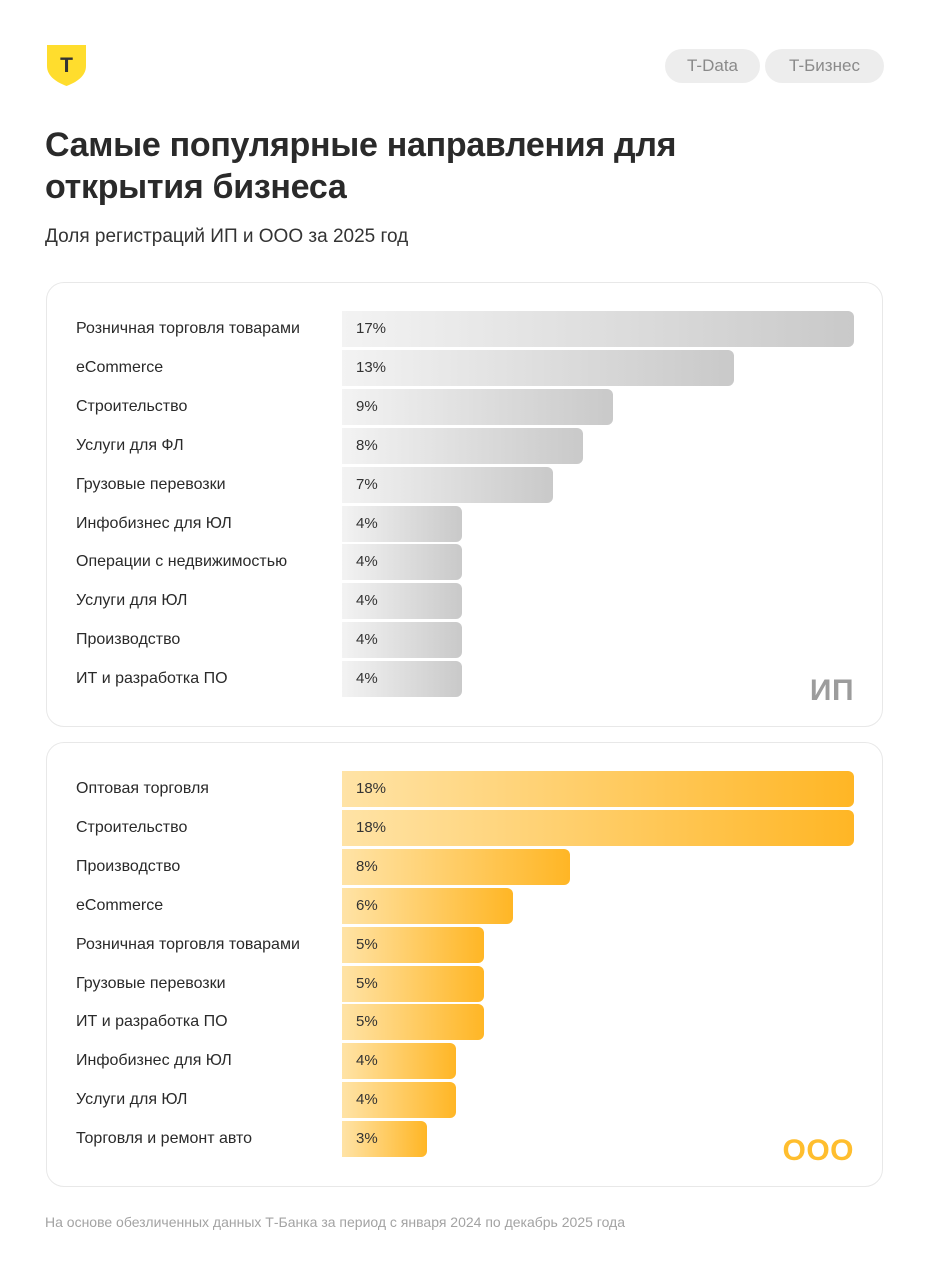  I want to click on bar-row: Грузовые перевозки 5%, so click(465, 983).